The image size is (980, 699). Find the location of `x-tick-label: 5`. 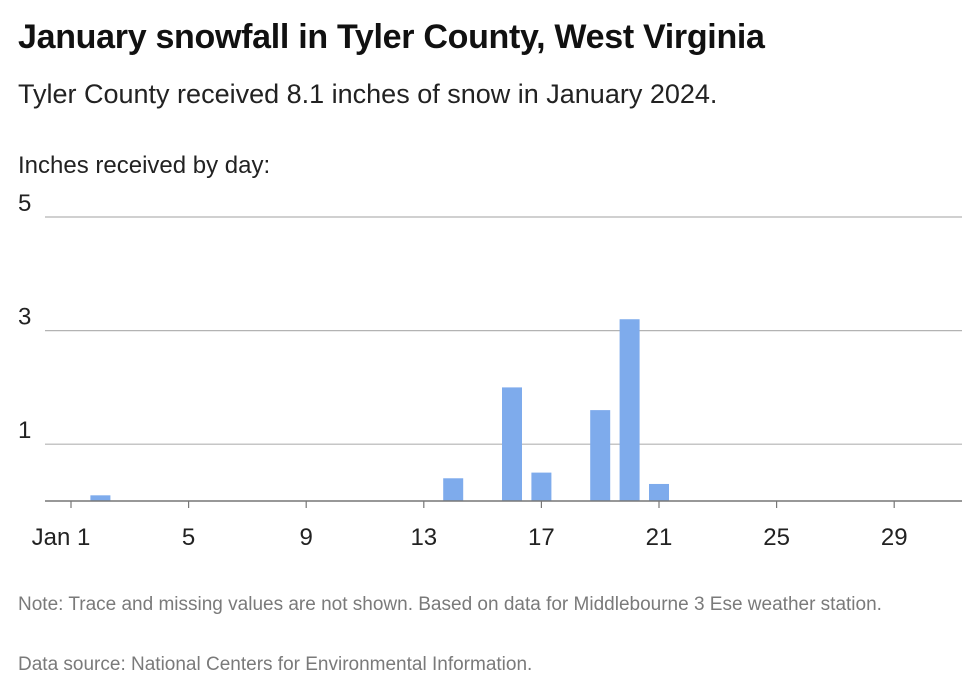

x-tick-label: 5 is located at coordinates (188, 537).